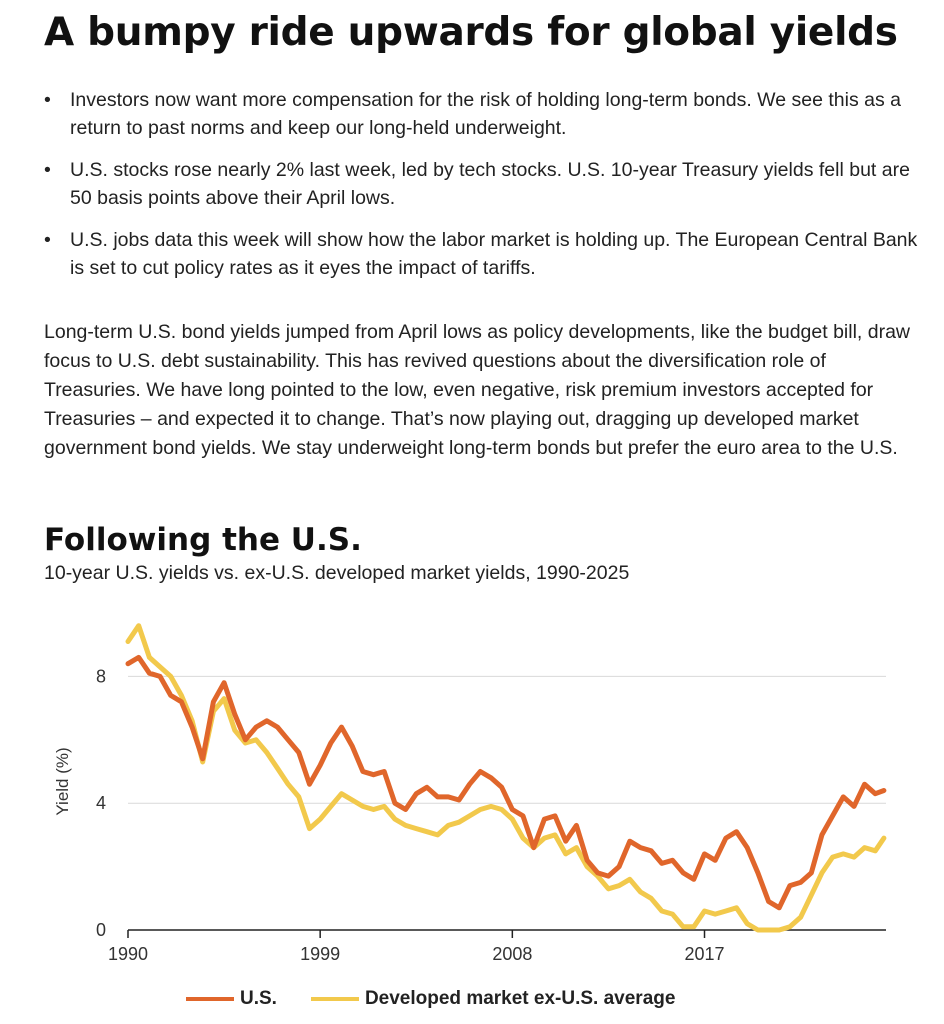 Image resolution: width=944 pixels, height=1024 pixels. I want to click on y-tick-label: 8, so click(101, 676).